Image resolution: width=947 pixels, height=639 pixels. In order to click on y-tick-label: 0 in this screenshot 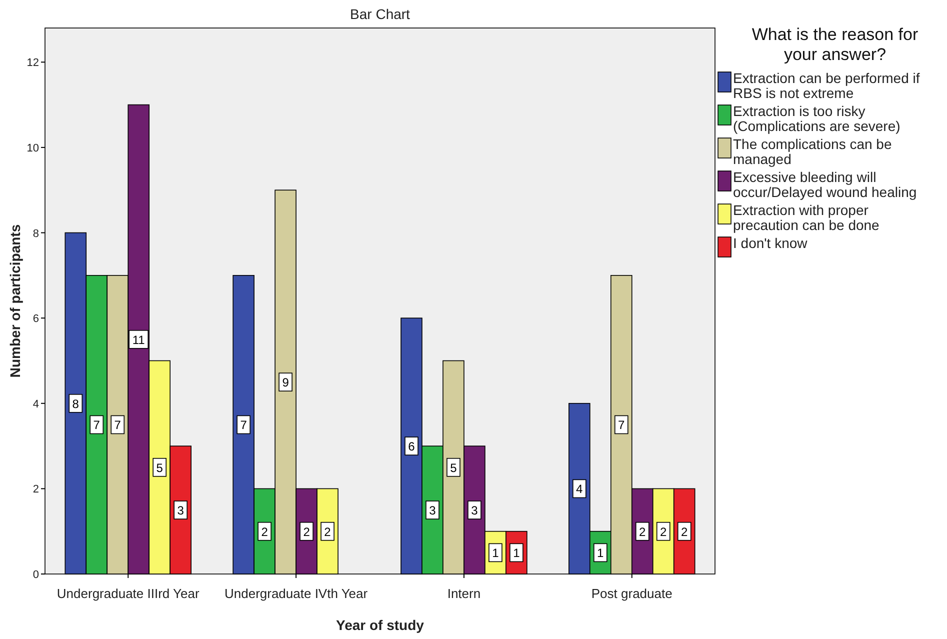, I will do `click(35, 575)`.